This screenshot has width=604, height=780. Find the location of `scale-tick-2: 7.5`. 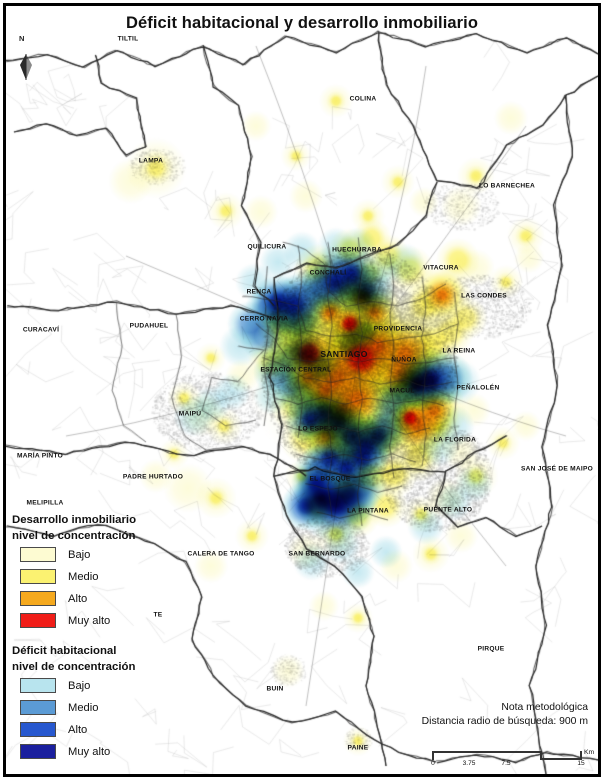

scale-tick-2: 7.5 is located at coordinates (506, 763).